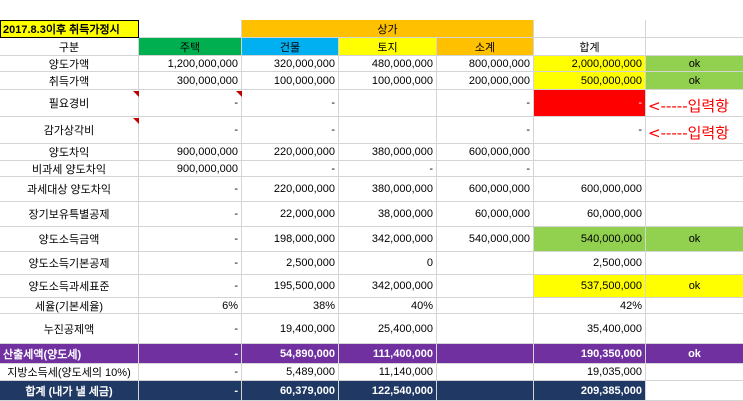 This screenshot has width=743, height=401. Describe the element at coordinates (388, 152) in the screenshot. I see `land-cell: 380,000,000` at that location.